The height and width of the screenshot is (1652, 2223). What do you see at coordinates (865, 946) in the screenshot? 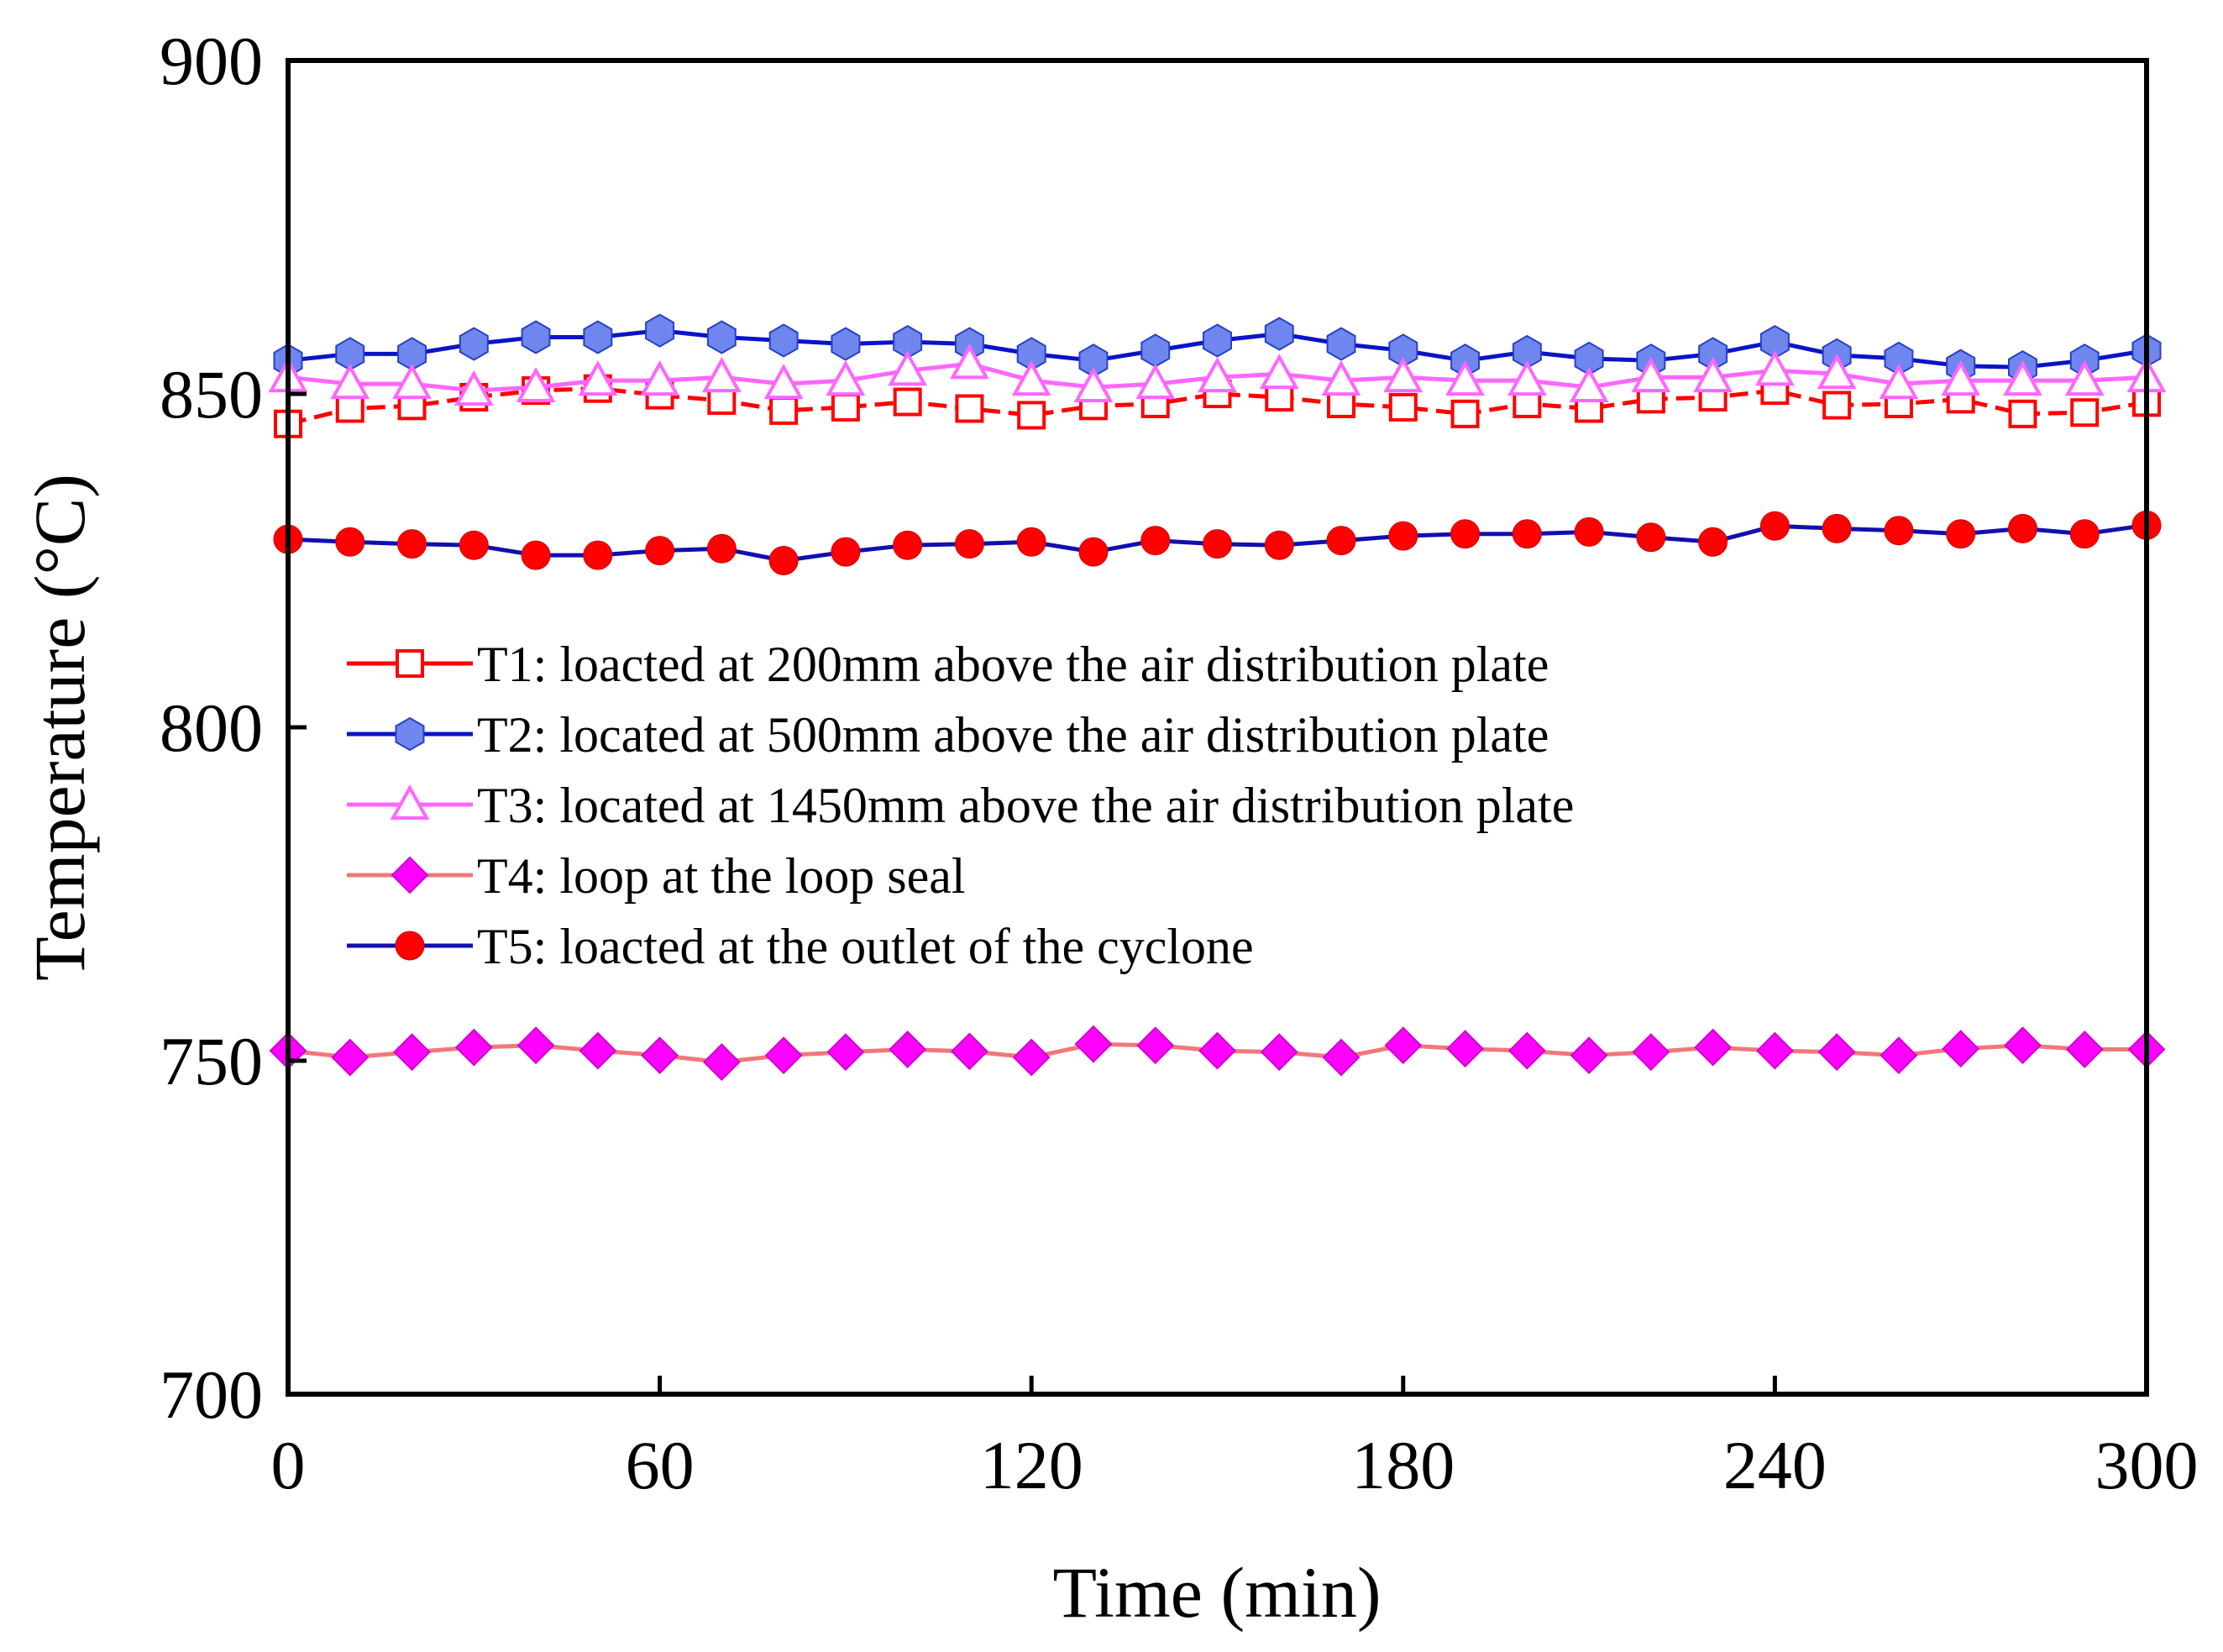
I see `legend-label: T5: loacted at the outlet of the cyclone` at bounding box center [865, 946].